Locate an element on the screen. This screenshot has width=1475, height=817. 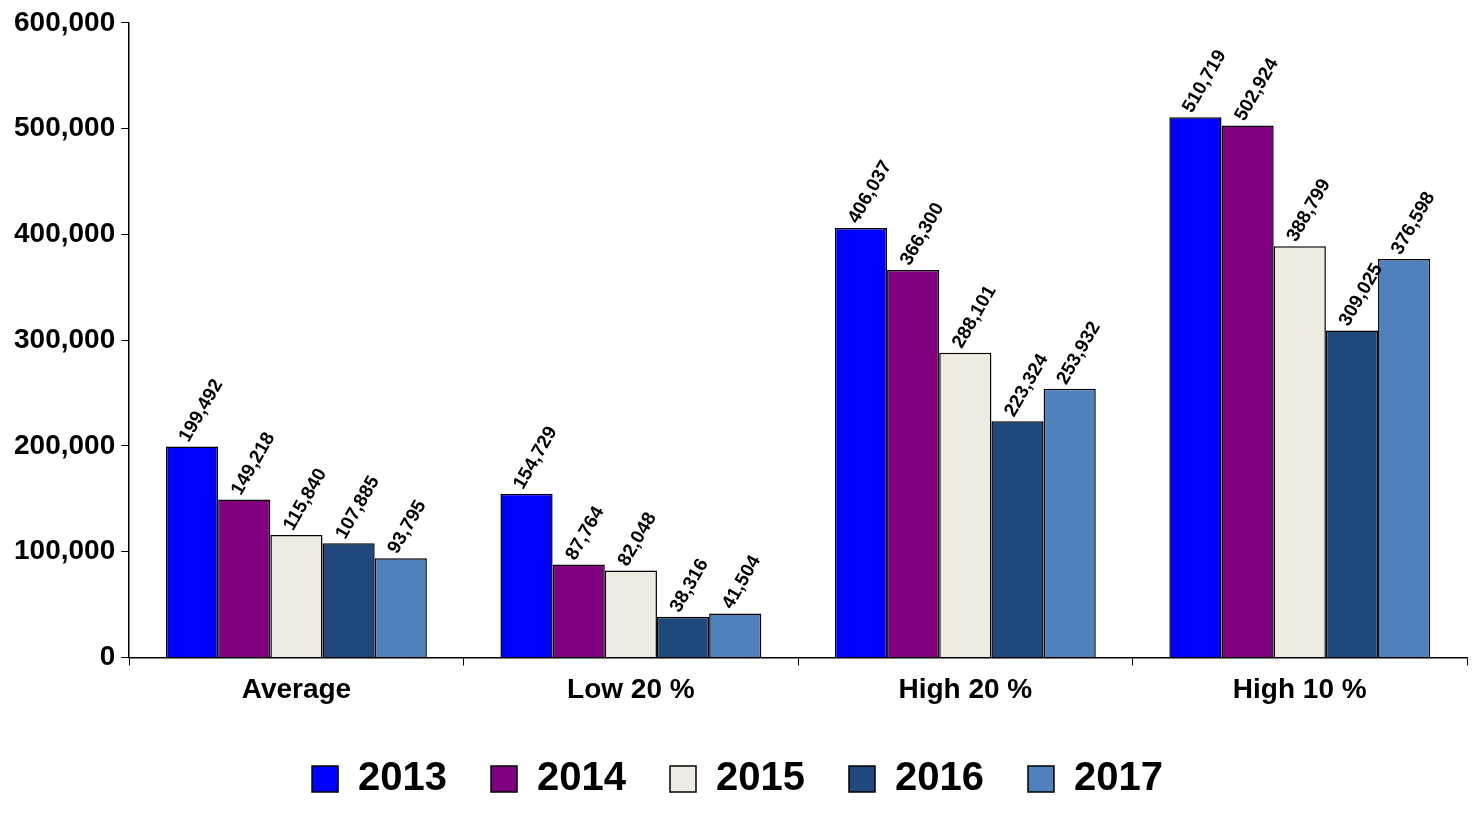
y-tick-label: 0 is located at coordinates (107, 656).